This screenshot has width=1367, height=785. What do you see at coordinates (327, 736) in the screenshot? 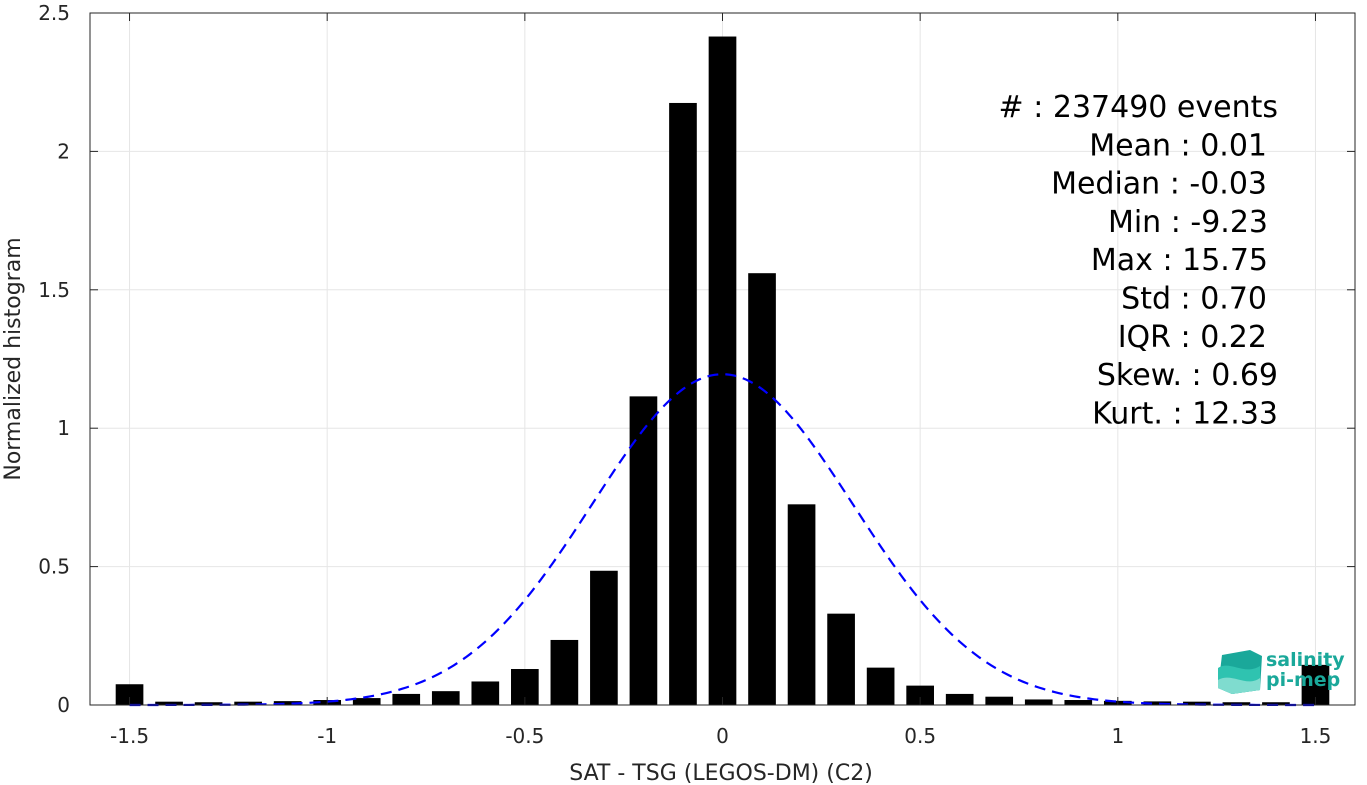
I see `x-tick-label: -1` at bounding box center [327, 736].